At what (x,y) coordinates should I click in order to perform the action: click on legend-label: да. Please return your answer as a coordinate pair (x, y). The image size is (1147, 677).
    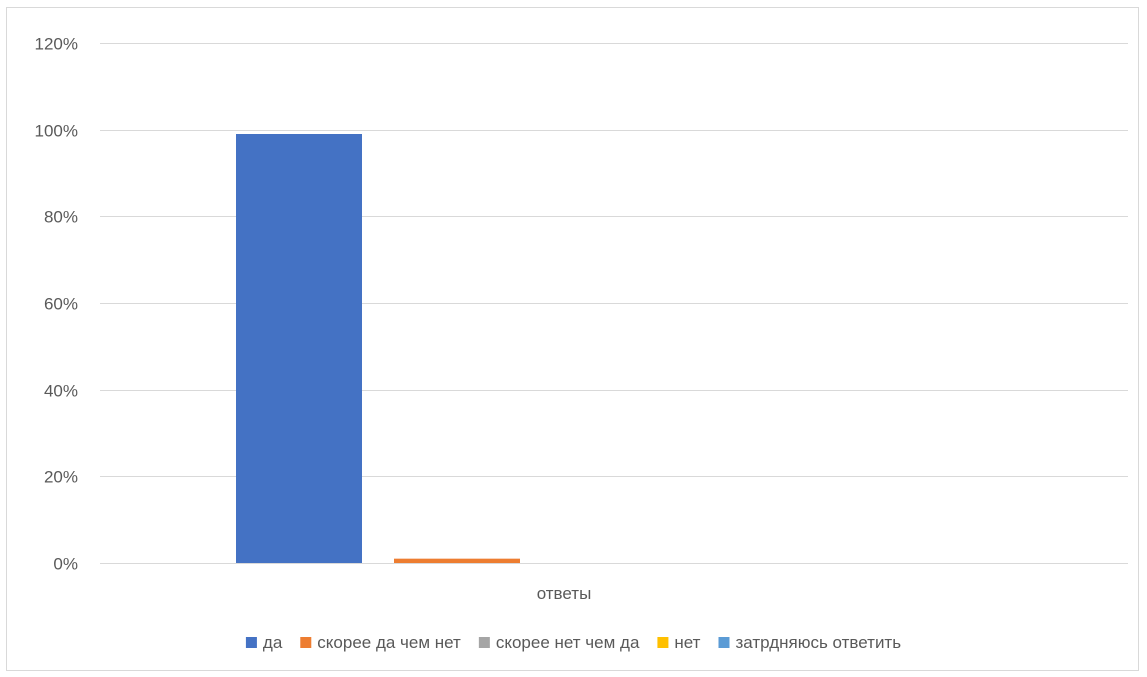
    Looking at the image, I should click on (273, 642).